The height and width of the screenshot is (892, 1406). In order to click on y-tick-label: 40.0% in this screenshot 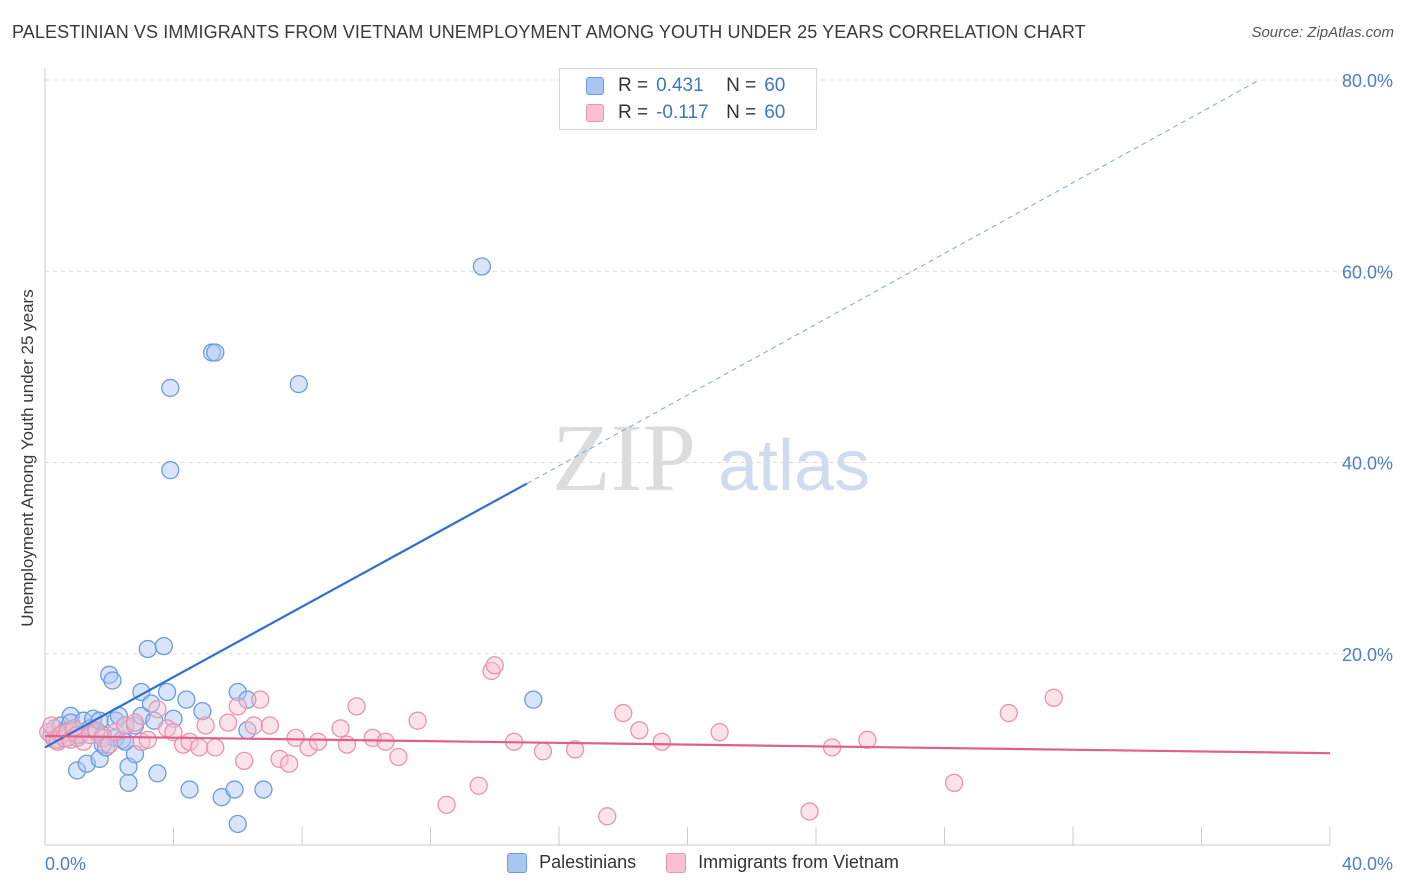, I will do `click(1367, 464)`.